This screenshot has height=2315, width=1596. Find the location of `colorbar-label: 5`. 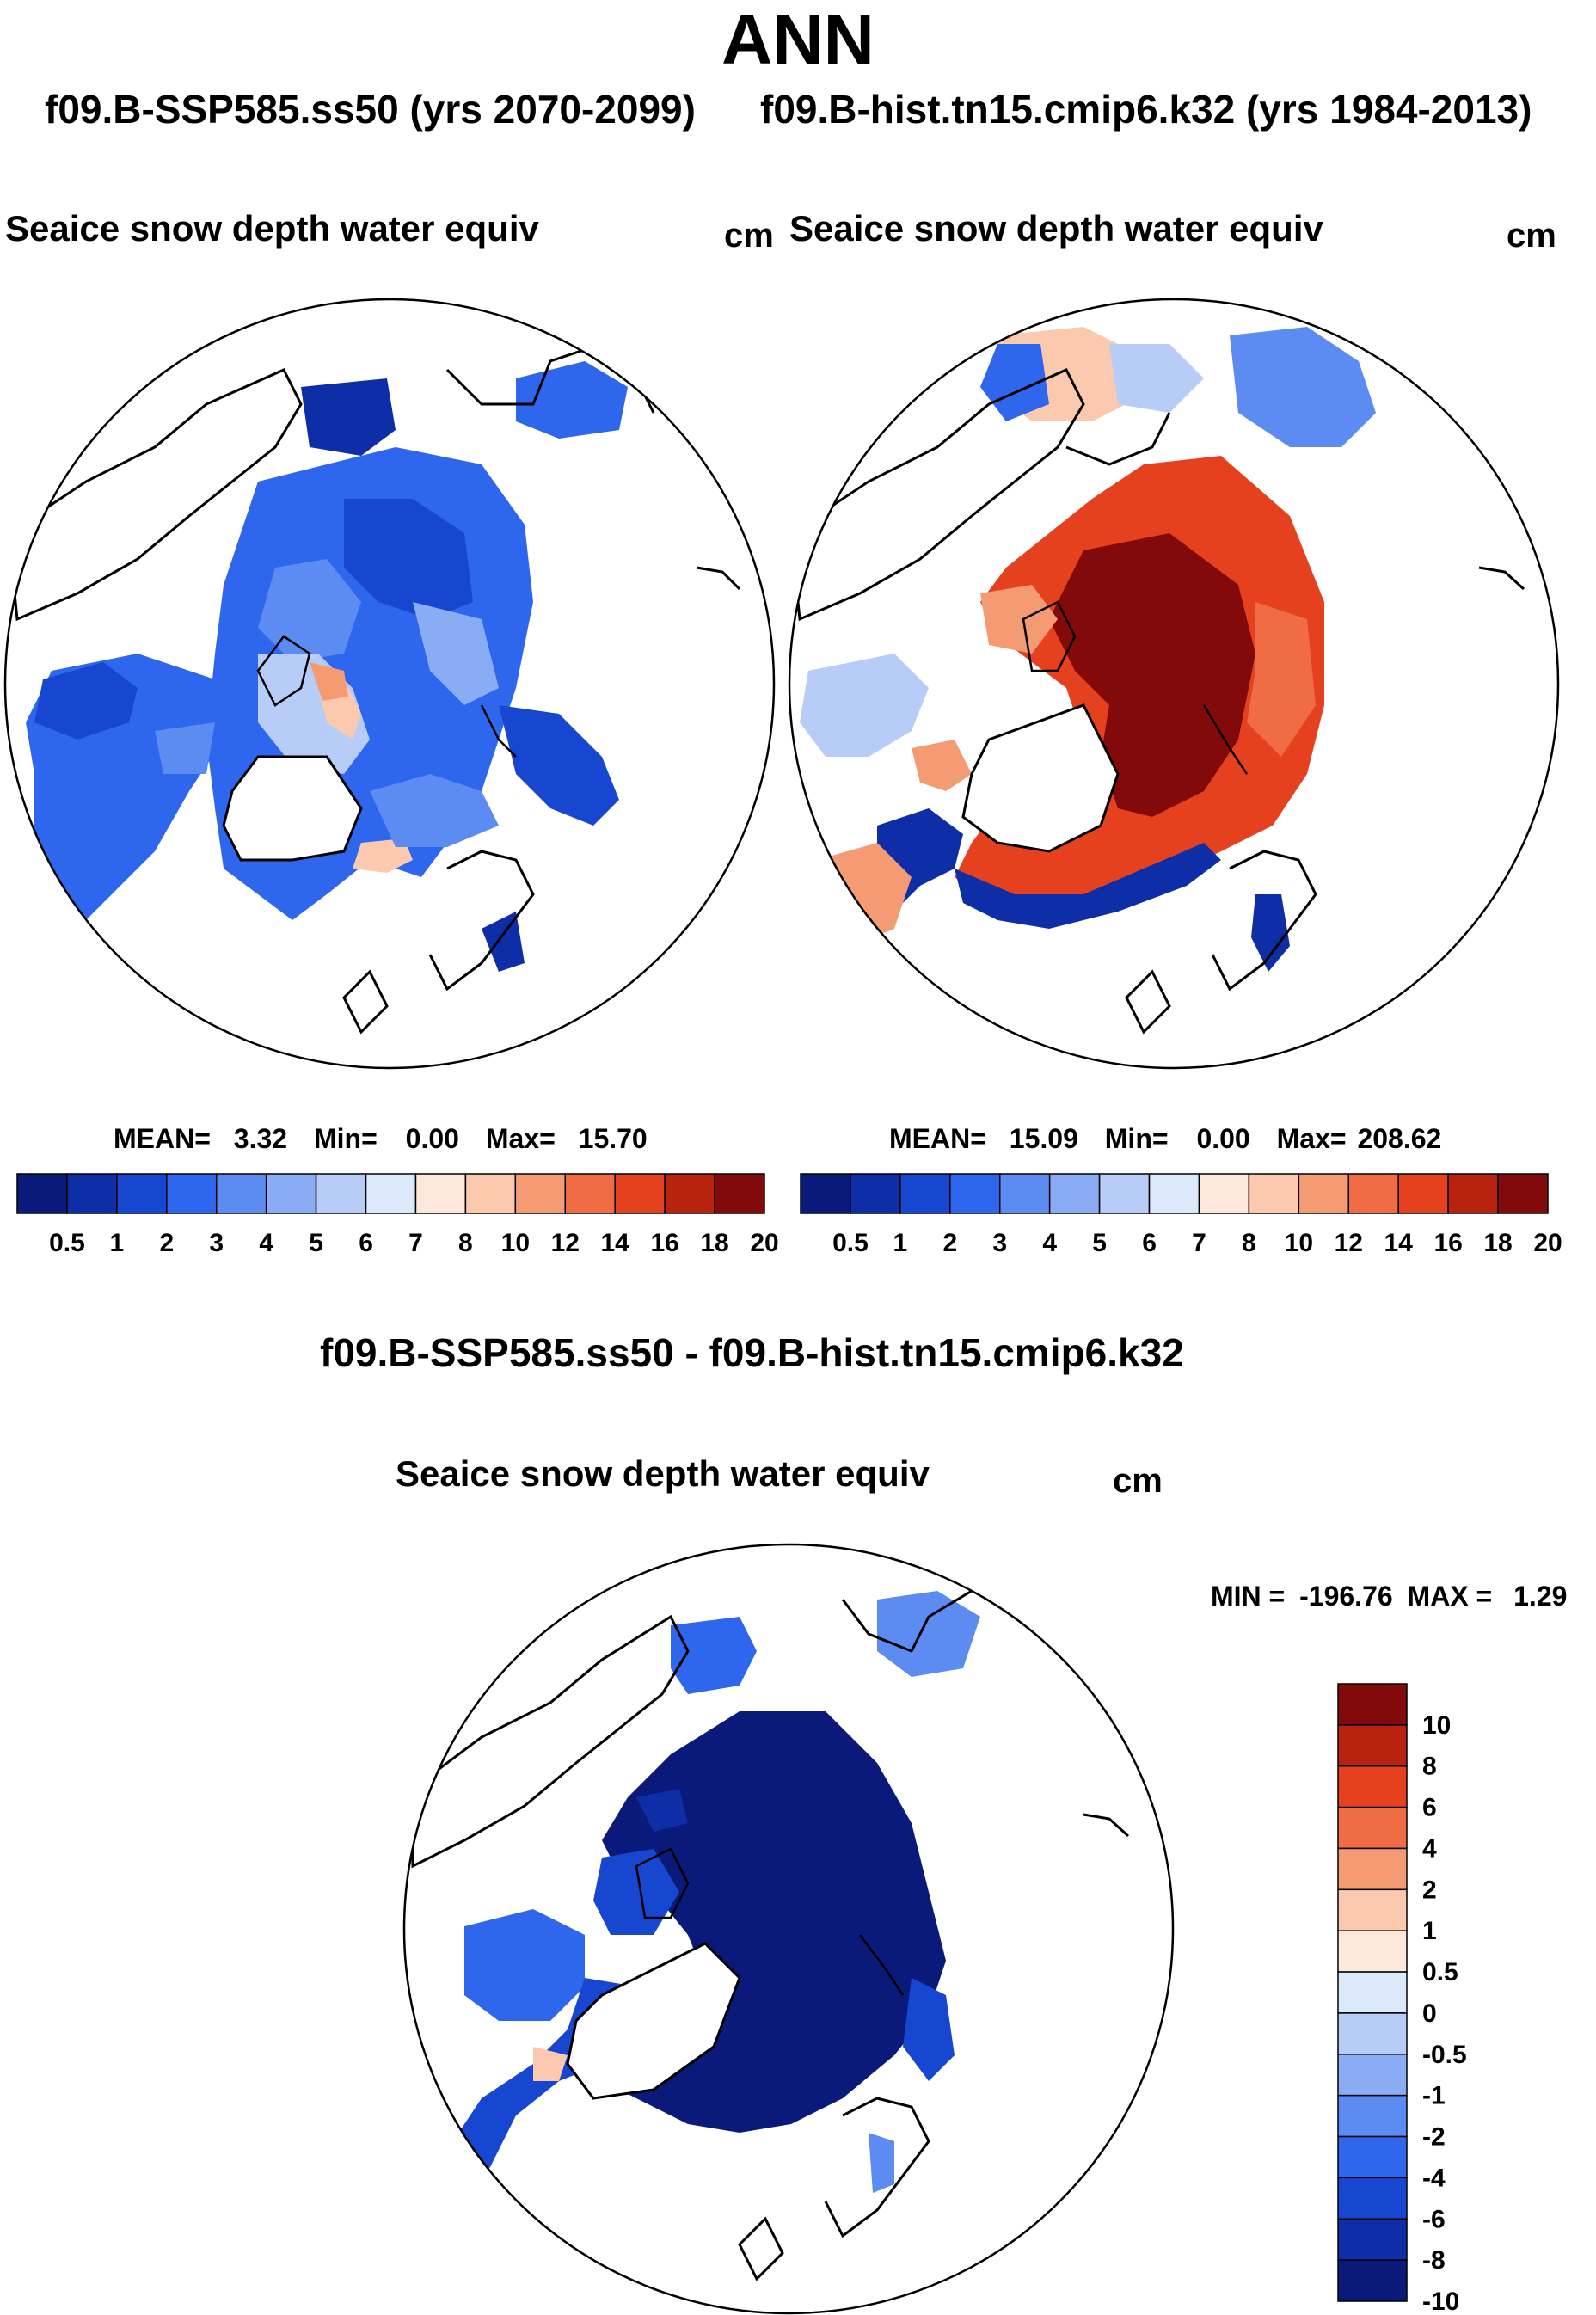

colorbar-label: 5 is located at coordinates (316, 1243).